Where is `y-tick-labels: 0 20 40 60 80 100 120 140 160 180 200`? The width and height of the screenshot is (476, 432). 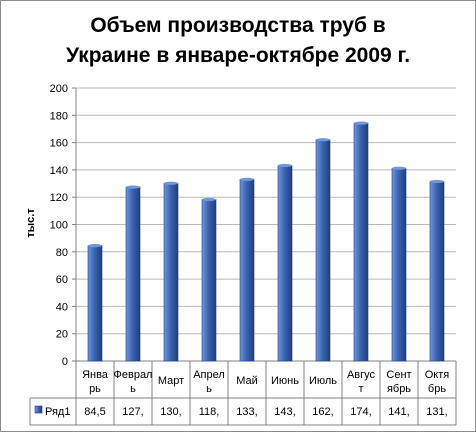
y-tick-labels: 0 20 40 60 80 100 120 140 160 180 200 is located at coordinates (63, 225).